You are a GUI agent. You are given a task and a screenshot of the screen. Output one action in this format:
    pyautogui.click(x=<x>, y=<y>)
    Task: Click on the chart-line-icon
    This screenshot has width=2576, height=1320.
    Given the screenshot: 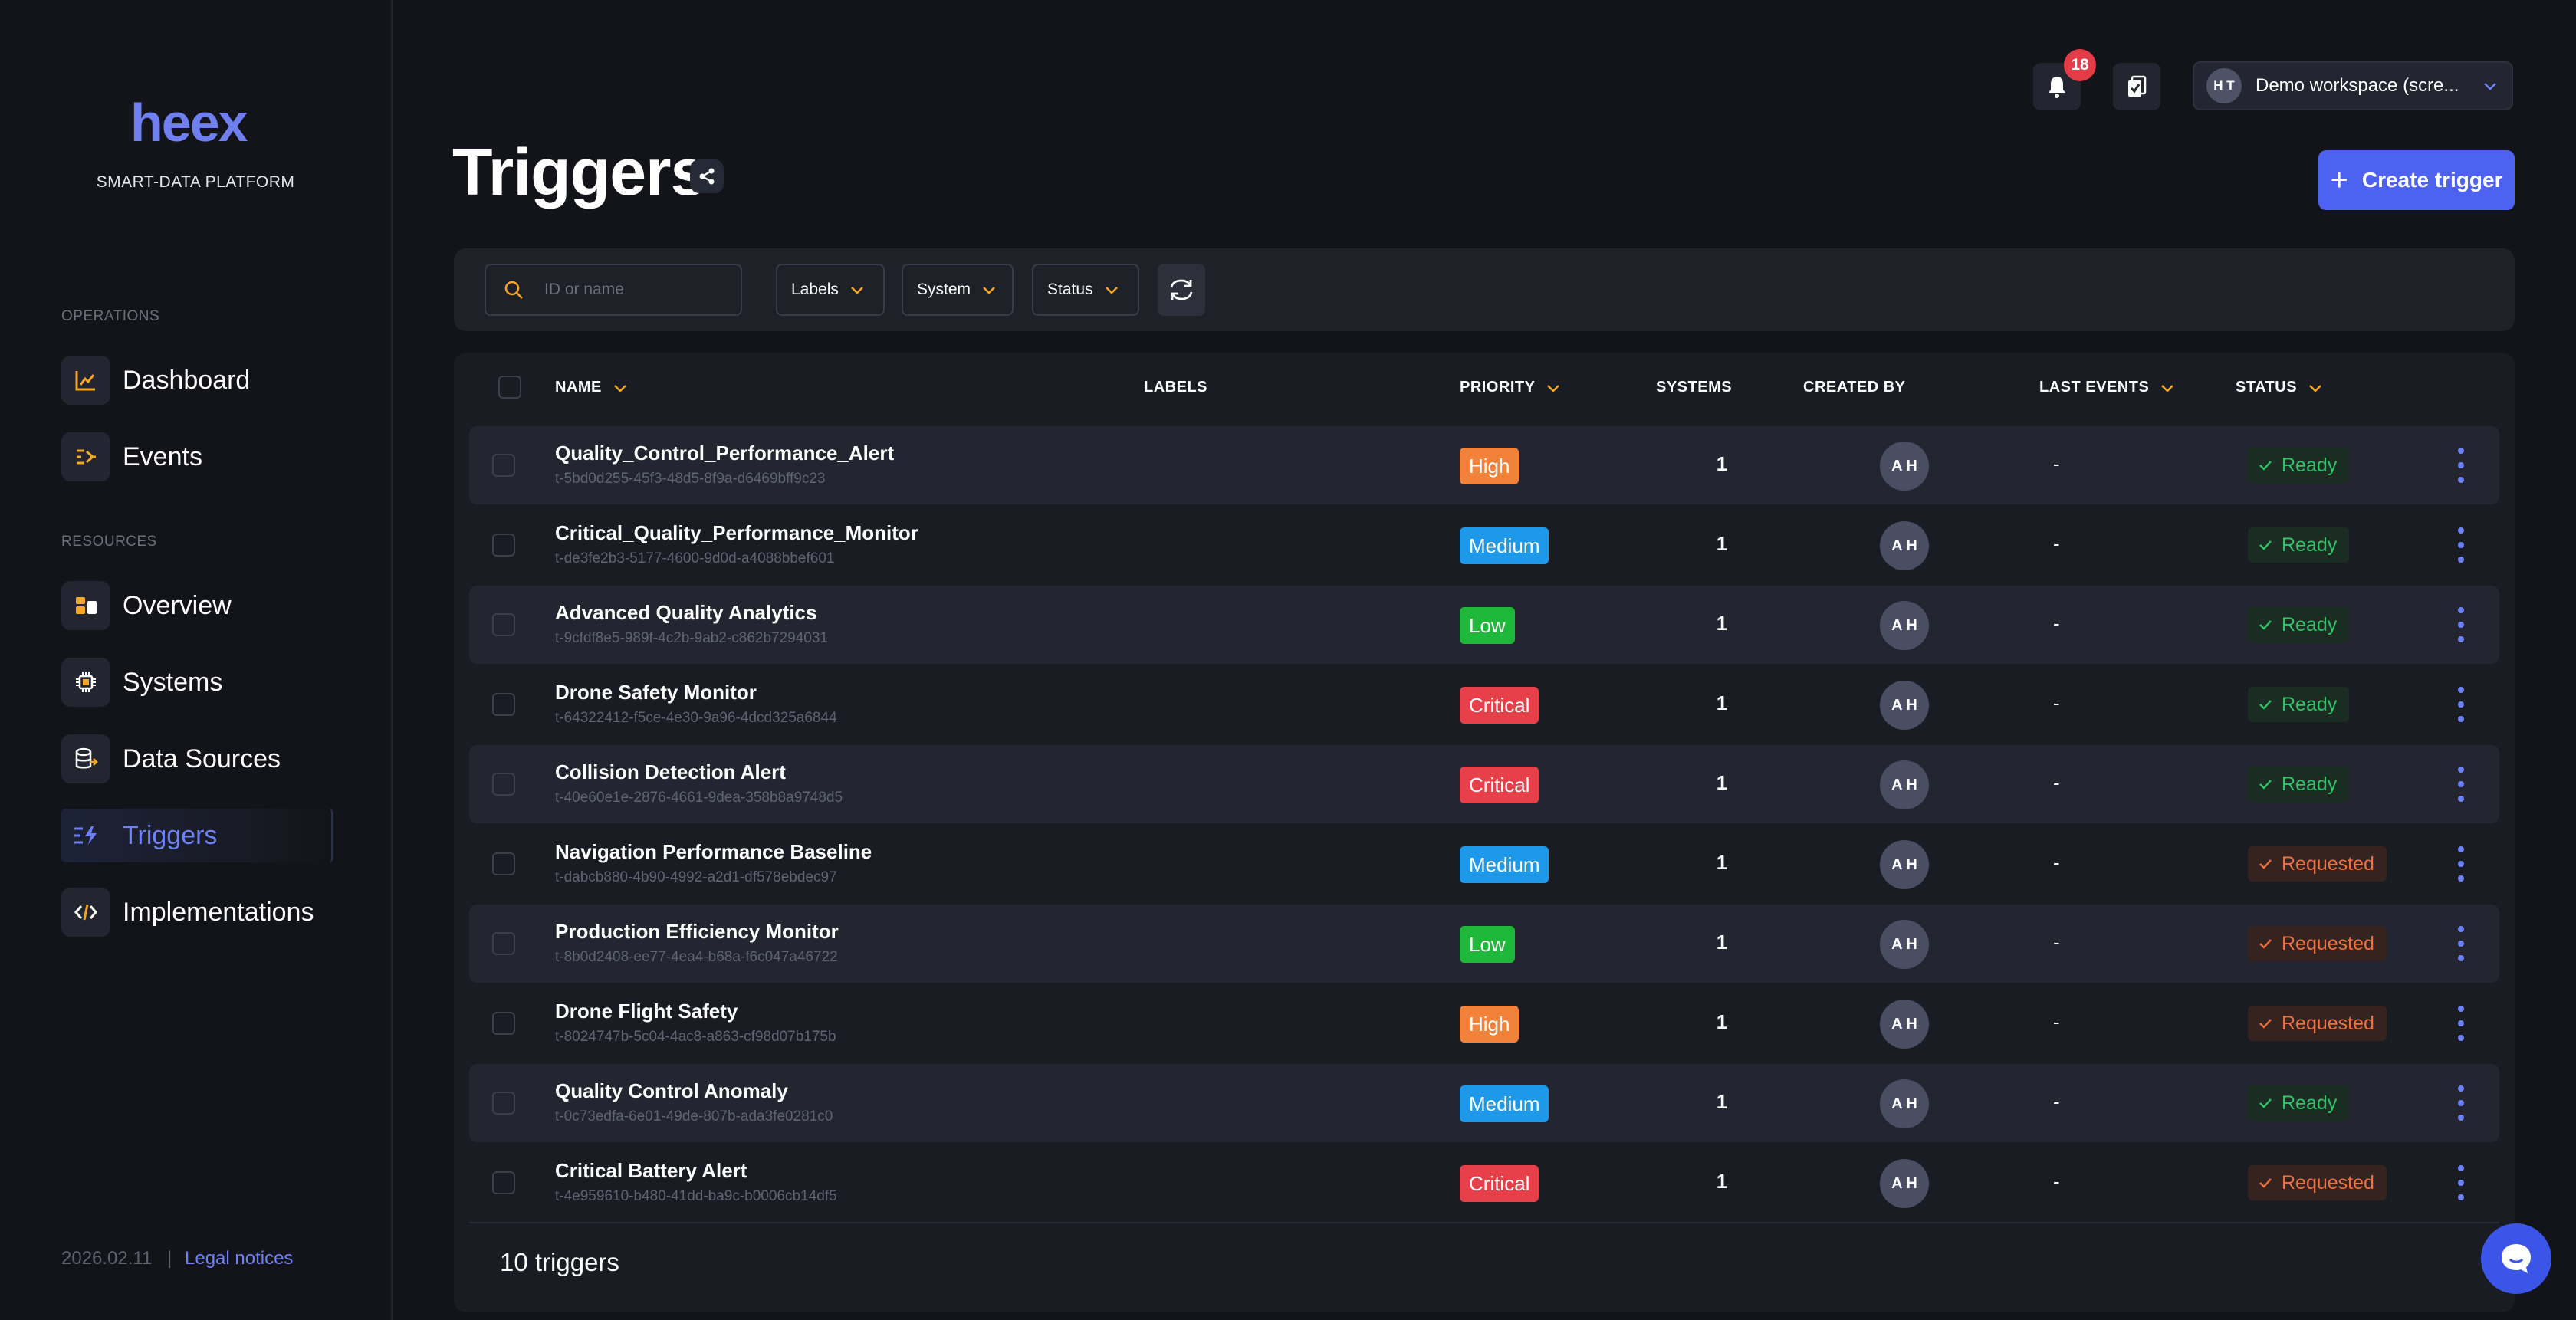 What is the action you would take?
    pyautogui.click(x=85, y=380)
    